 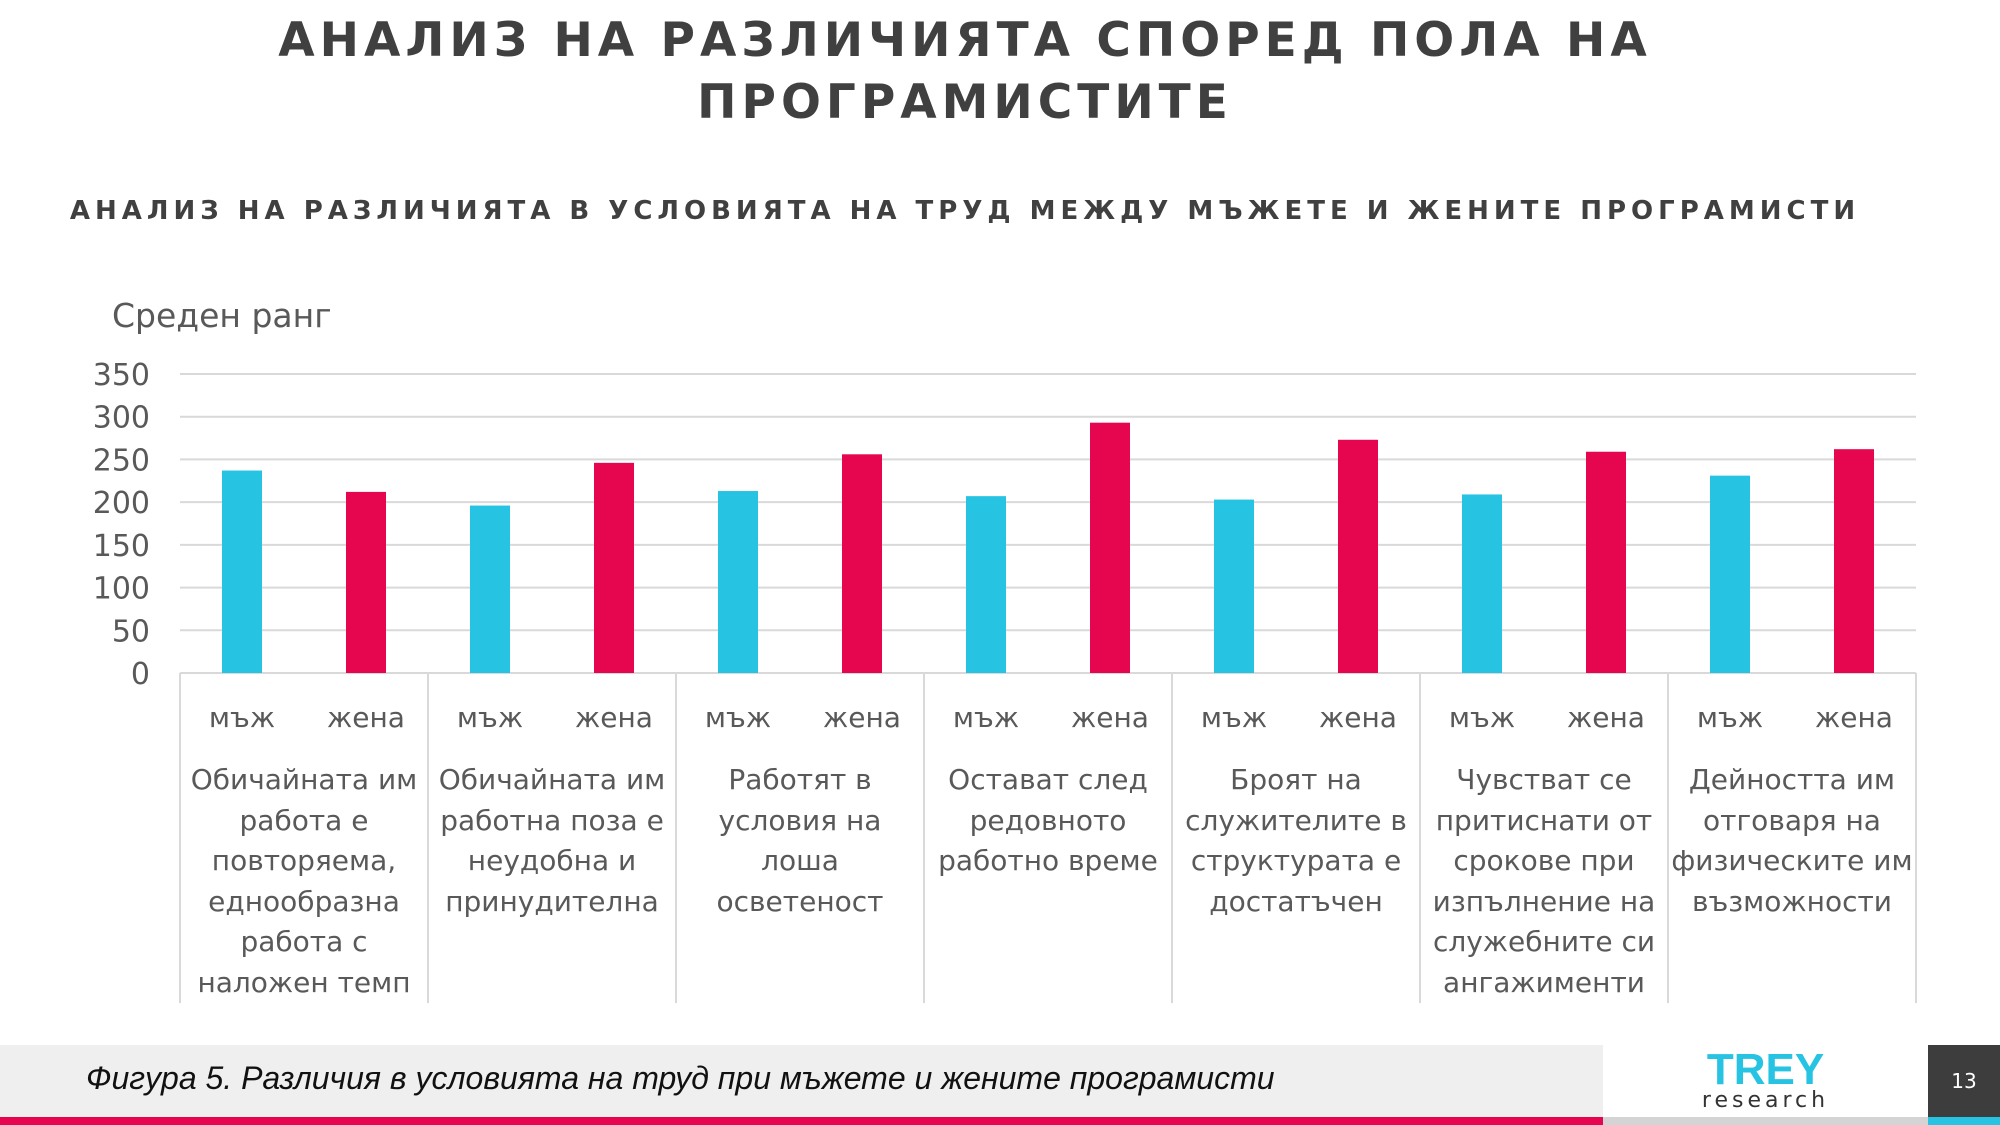 What do you see at coordinates (800, 840) in the screenshot?
I see `category-label: Работят в условия на лоша осветеност` at bounding box center [800, 840].